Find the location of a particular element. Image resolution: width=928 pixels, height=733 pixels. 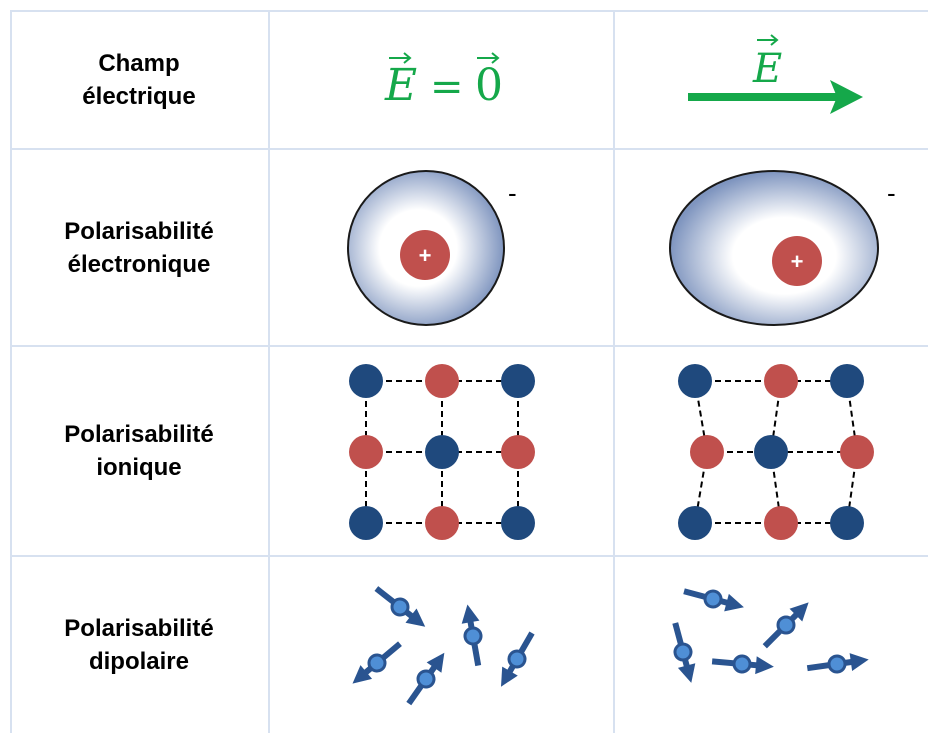

electronic-no-field-cell: + - is located at coordinates (432, 248).